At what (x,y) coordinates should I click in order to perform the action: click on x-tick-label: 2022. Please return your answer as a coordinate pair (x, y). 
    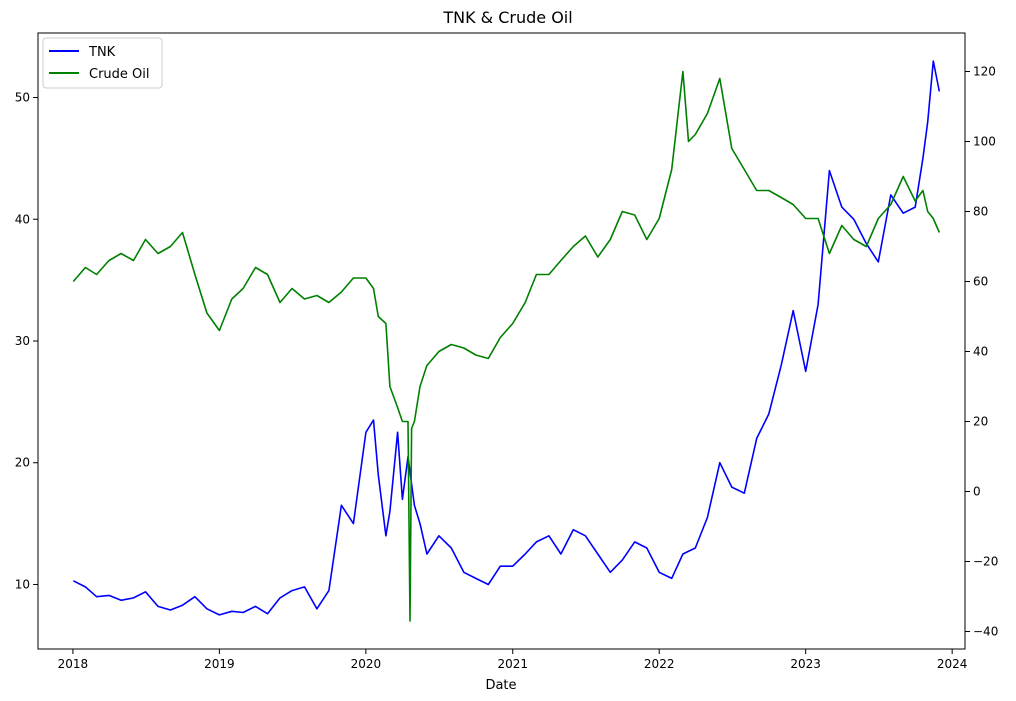
    Looking at the image, I should click on (659, 664).